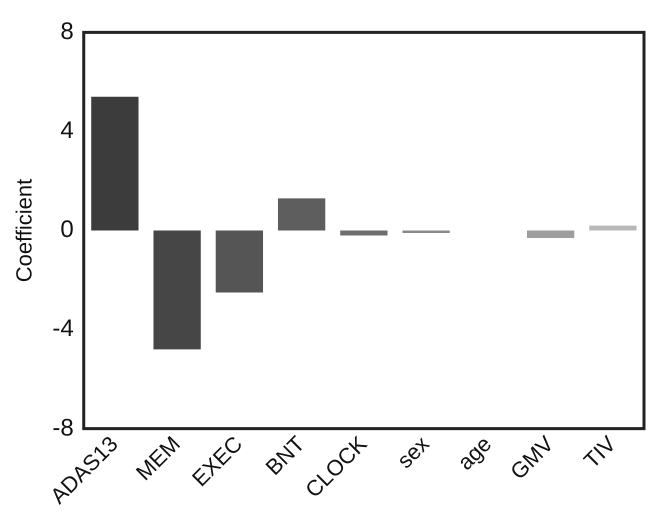 This screenshot has width=657, height=527. What do you see at coordinates (599, 452) in the screenshot?
I see `x-tick-label: TIV` at bounding box center [599, 452].